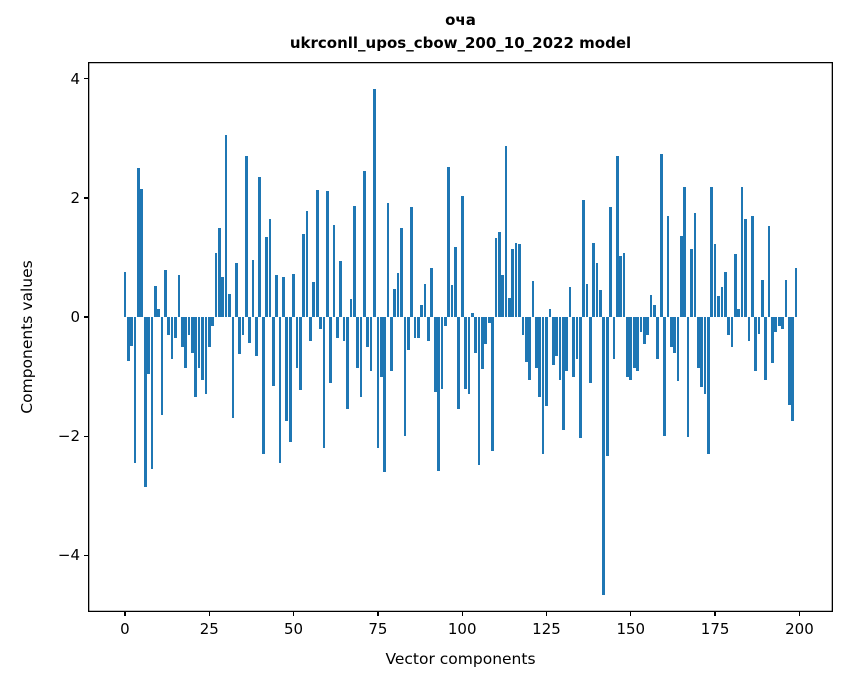  I want to click on y-axis-label: Components values, so click(27, 337).